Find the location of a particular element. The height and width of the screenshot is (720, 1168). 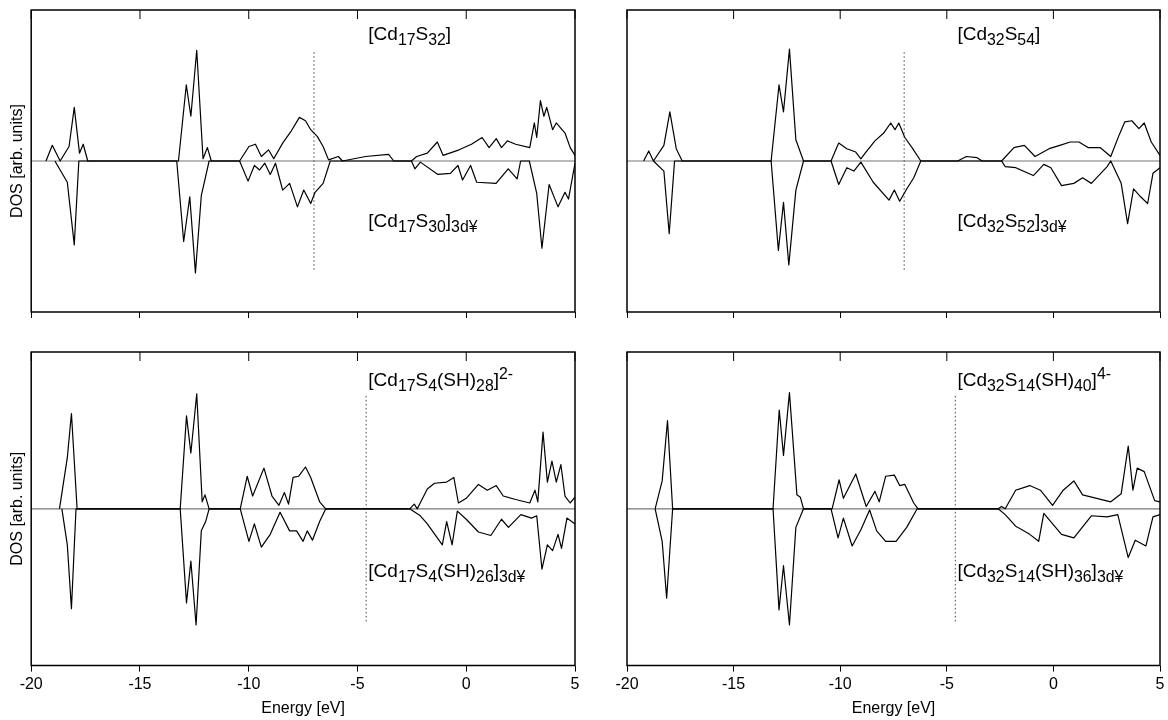

legend-label: [Cd$_{17}$S$_{32}$] is located at coordinates (410, 35).